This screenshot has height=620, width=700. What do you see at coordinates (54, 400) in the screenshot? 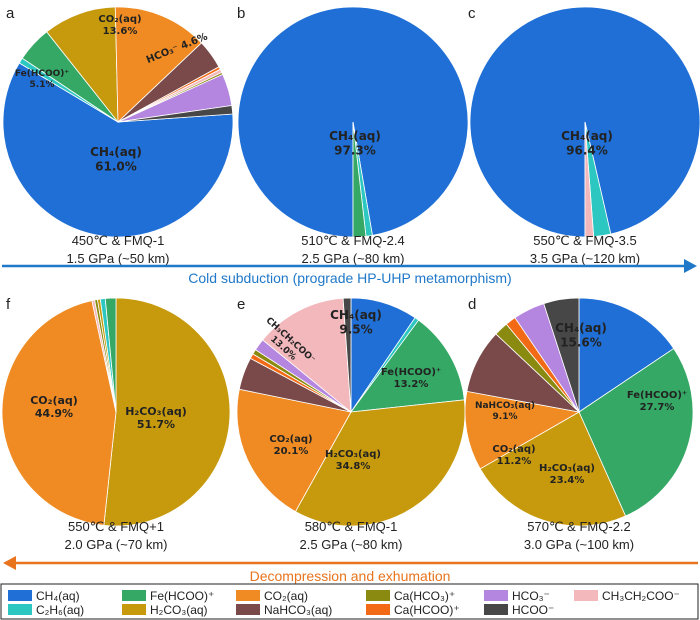
I see `pie-f-label-CO2-name: CO₂(aq)` at bounding box center [54, 400].